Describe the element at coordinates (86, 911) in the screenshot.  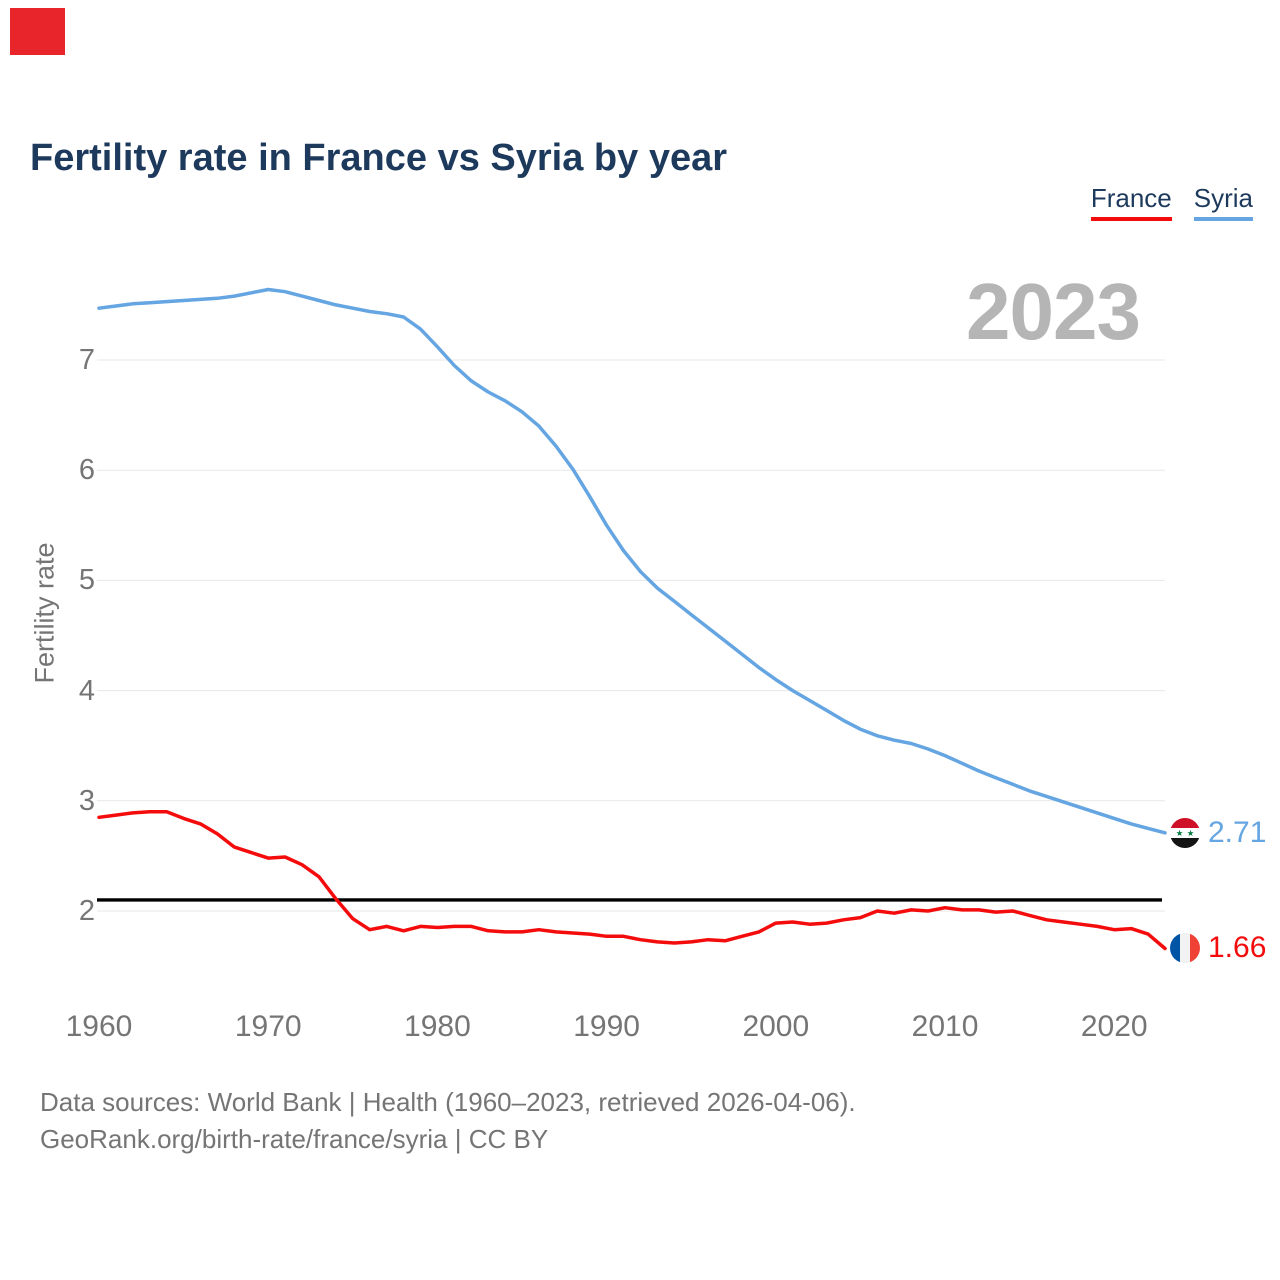
I see `y-tick-label: 2` at that location.